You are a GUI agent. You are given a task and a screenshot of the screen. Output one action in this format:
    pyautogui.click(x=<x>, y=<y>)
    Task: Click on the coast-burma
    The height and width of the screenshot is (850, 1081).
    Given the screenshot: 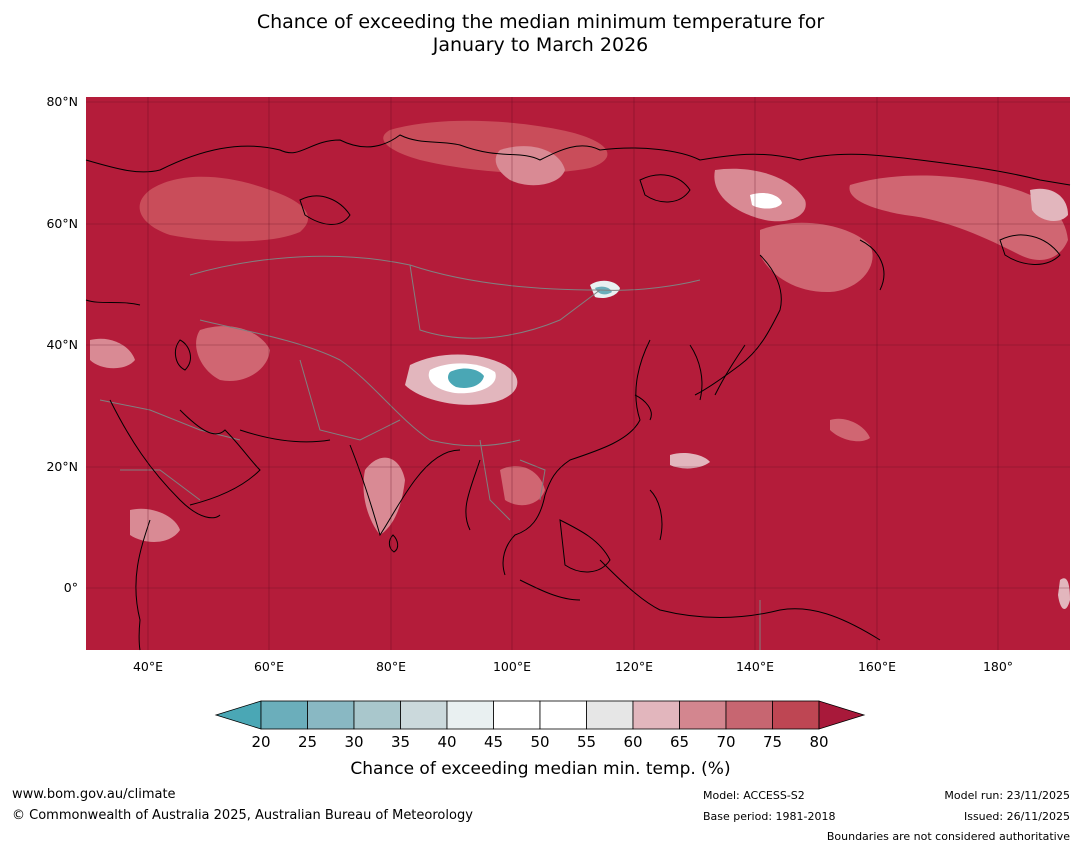 What is the action you would take?
    pyautogui.click(x=473, y=495)
    